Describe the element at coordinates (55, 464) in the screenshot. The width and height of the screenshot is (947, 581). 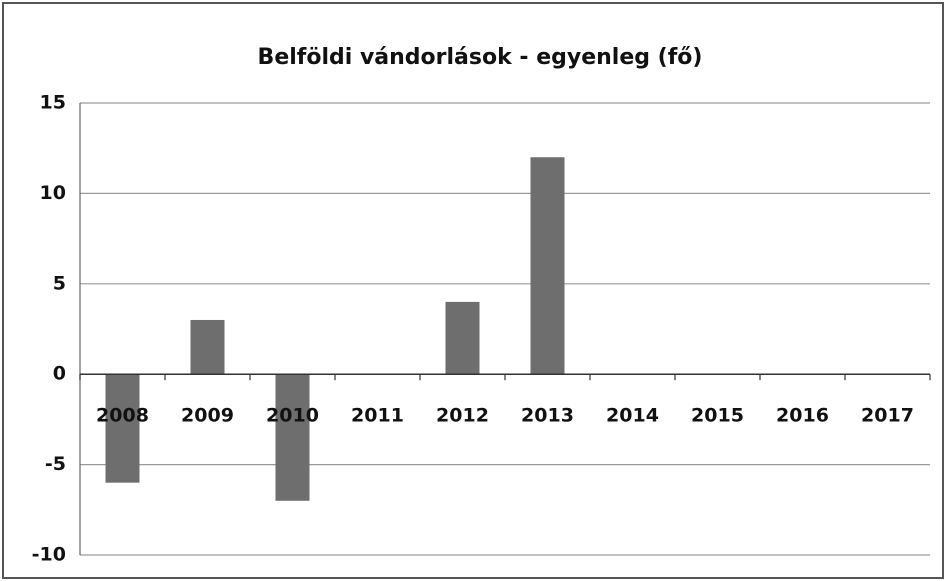
I see `y-tick-label: -5` at that location.